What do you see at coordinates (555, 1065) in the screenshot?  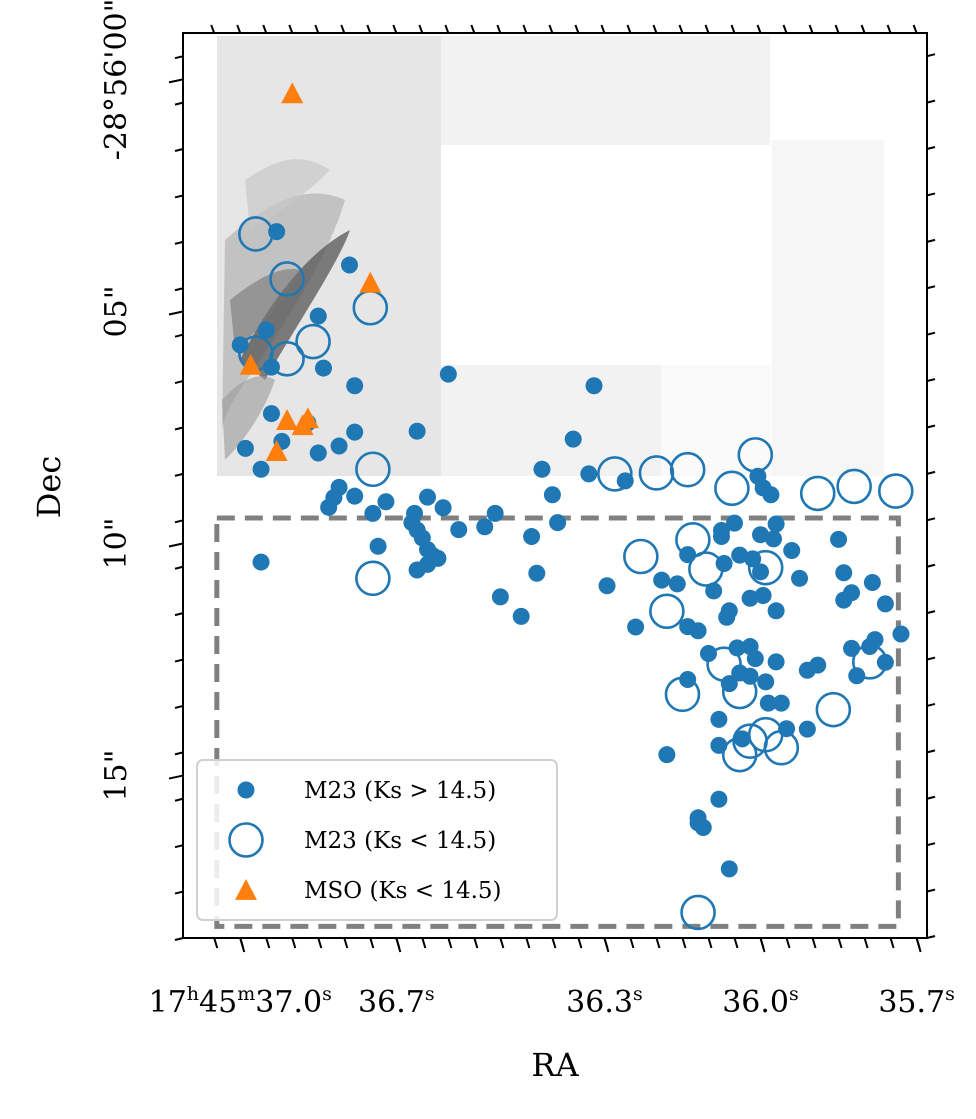 I see `x-axis-label: RA` at bounding box center [555, 1065].